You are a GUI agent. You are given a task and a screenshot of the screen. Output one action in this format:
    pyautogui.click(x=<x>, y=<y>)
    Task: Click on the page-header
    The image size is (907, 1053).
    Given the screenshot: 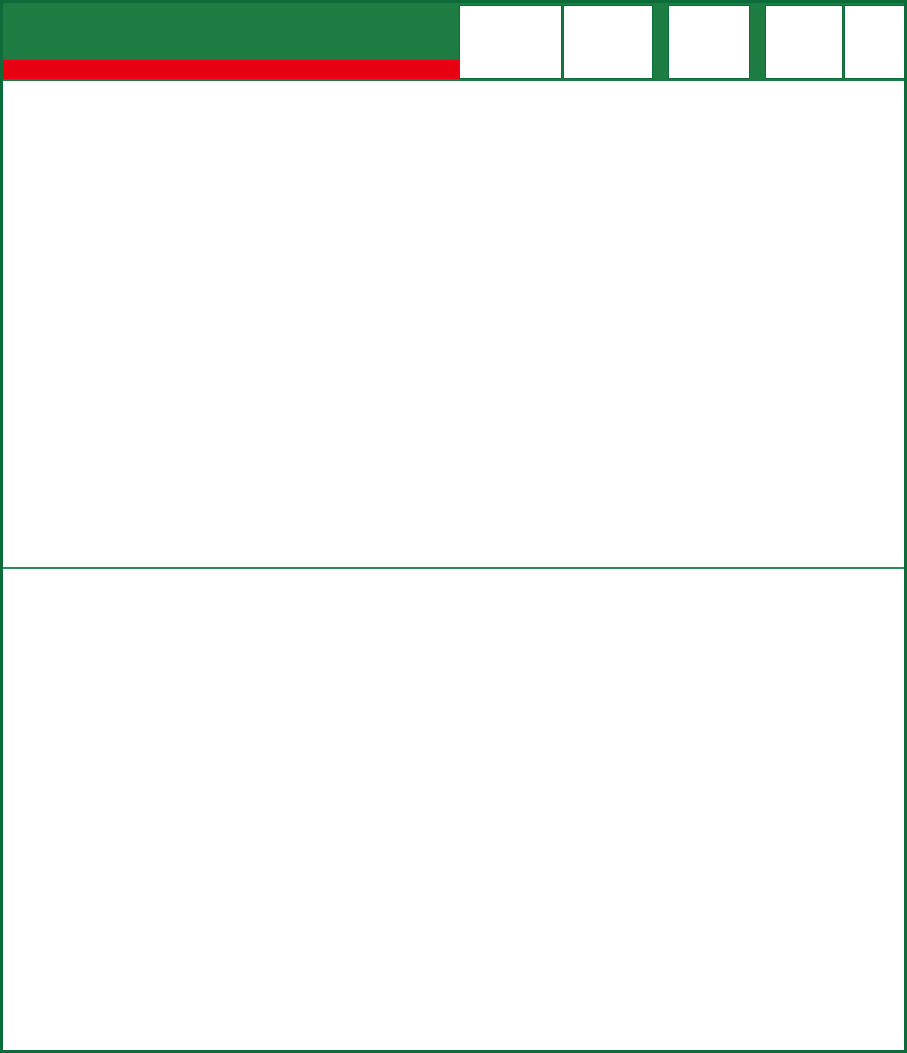 What is the action you would take?
    pyautogui.click(x=453, y=42)
    